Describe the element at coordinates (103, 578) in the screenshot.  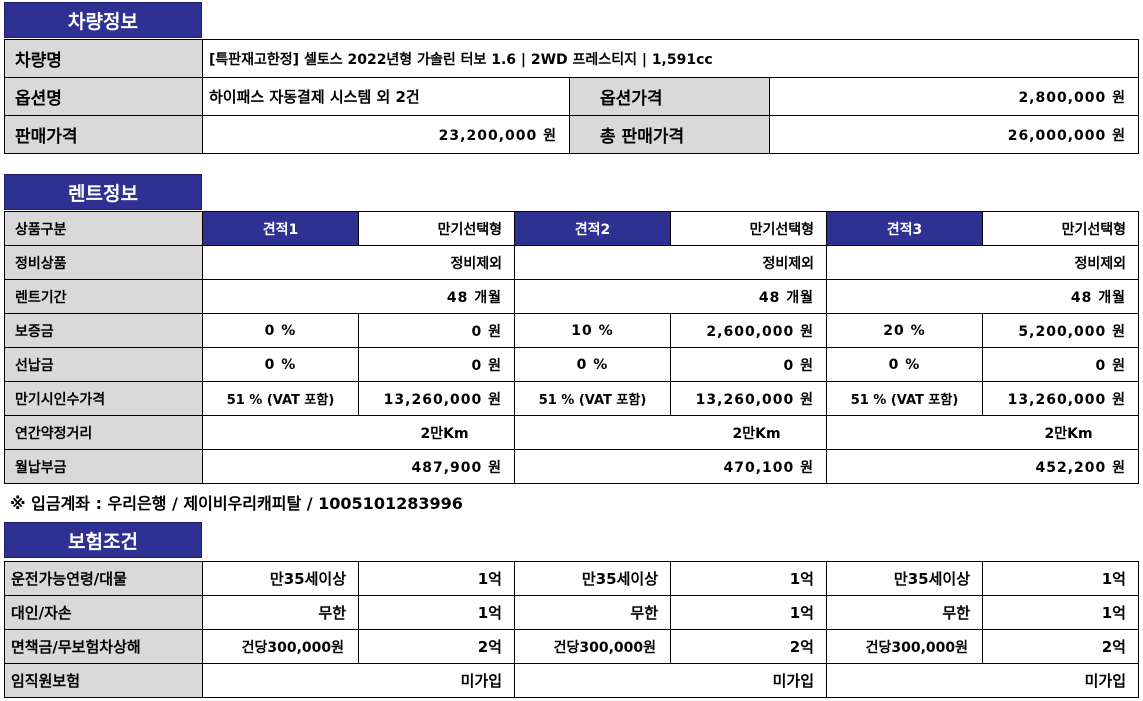
I see `driver-age-label: 운전가능연령/대물` at that location.